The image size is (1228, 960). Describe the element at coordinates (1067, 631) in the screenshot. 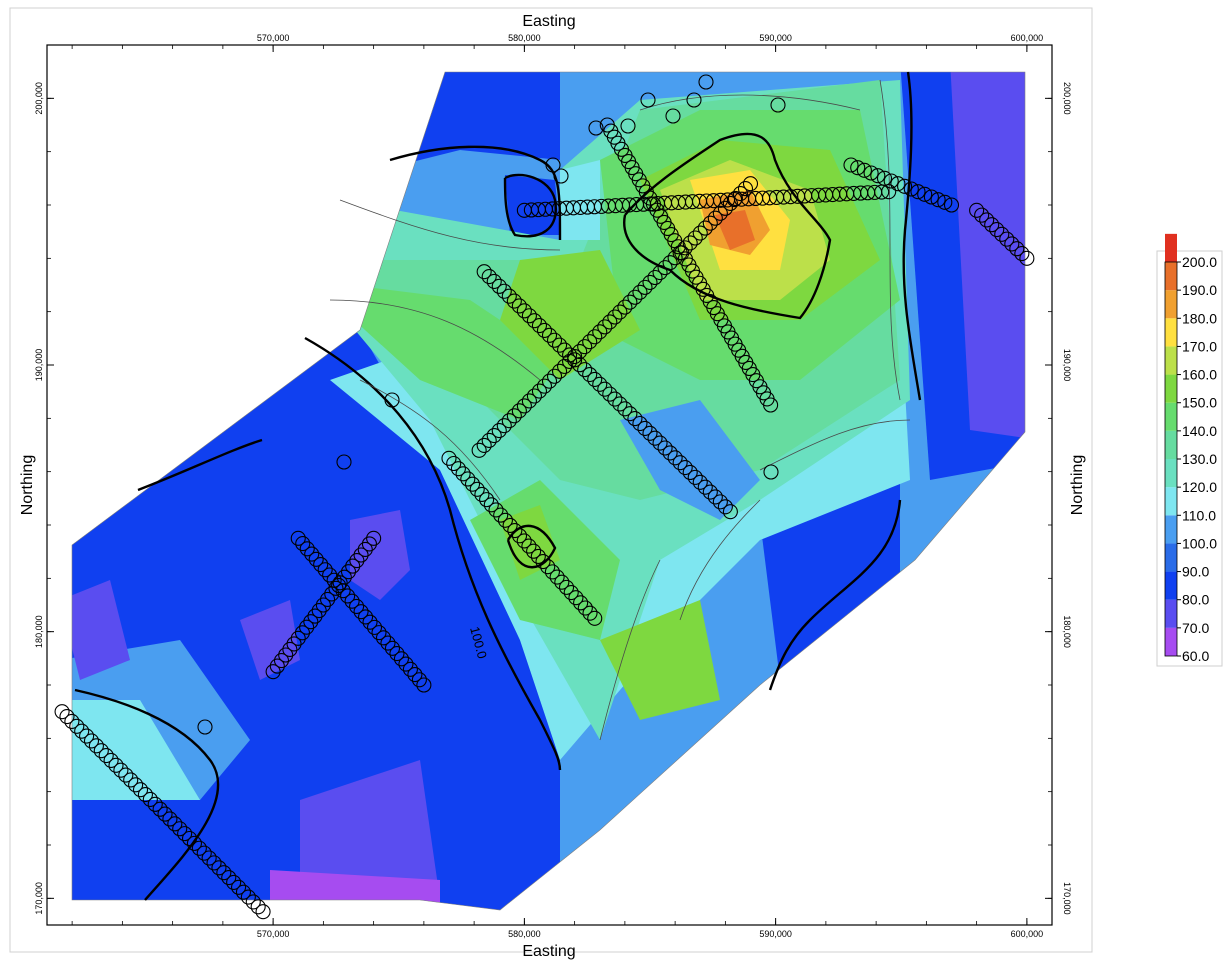

I see `y-tick-label-right: 180,000` at that location.